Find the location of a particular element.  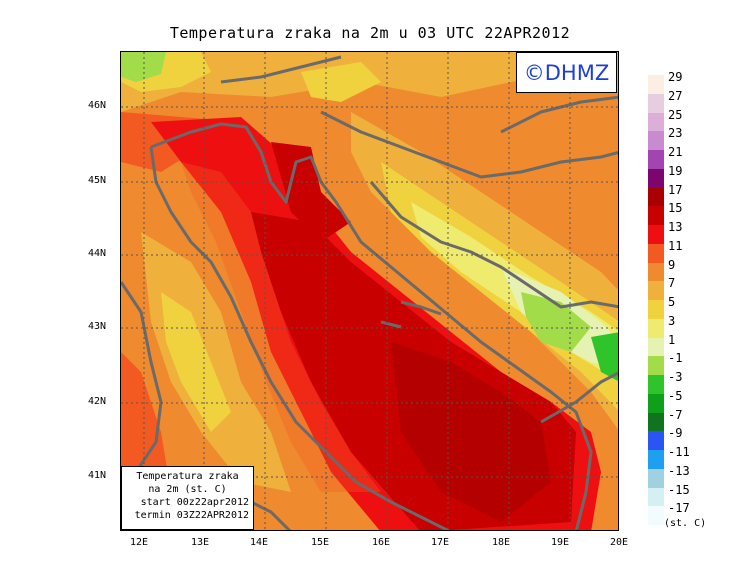

legend-label: -9 is located at coordinates (675, 433).